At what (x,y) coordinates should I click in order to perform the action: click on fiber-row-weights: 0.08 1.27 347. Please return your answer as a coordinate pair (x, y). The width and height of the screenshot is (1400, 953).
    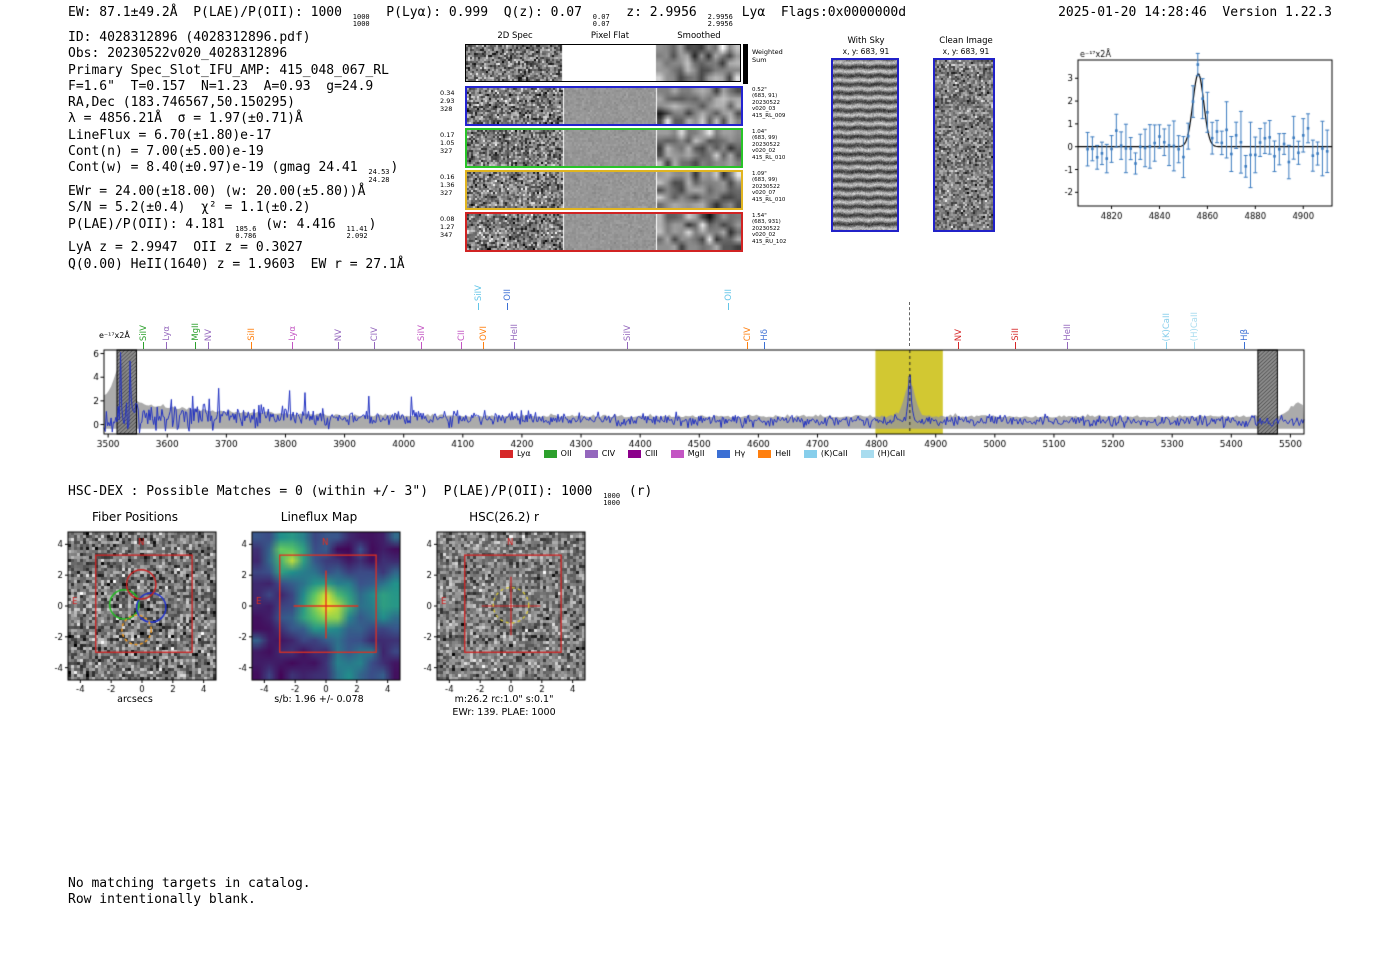
    Looking at the image, I should click on (447, 227).